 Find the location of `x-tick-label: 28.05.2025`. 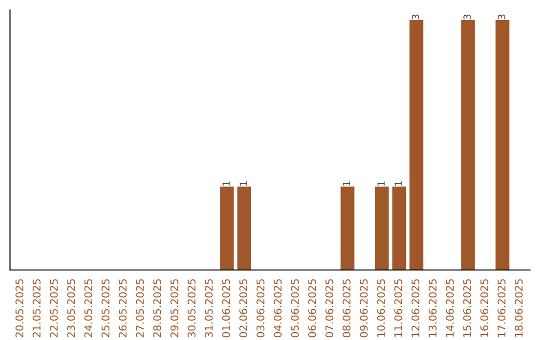

x-tick-label: 28.05.2025 is located at coordinates (157, 308).